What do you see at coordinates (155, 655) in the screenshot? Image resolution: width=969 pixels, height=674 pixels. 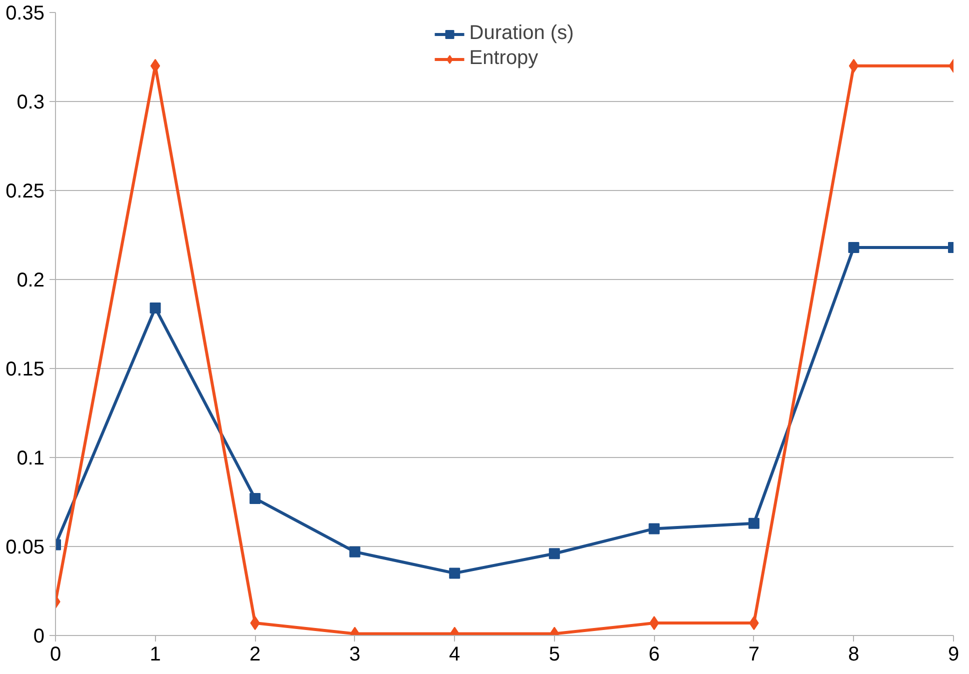 I see `x-tick-label: 1` at bounding box center [155, 655].